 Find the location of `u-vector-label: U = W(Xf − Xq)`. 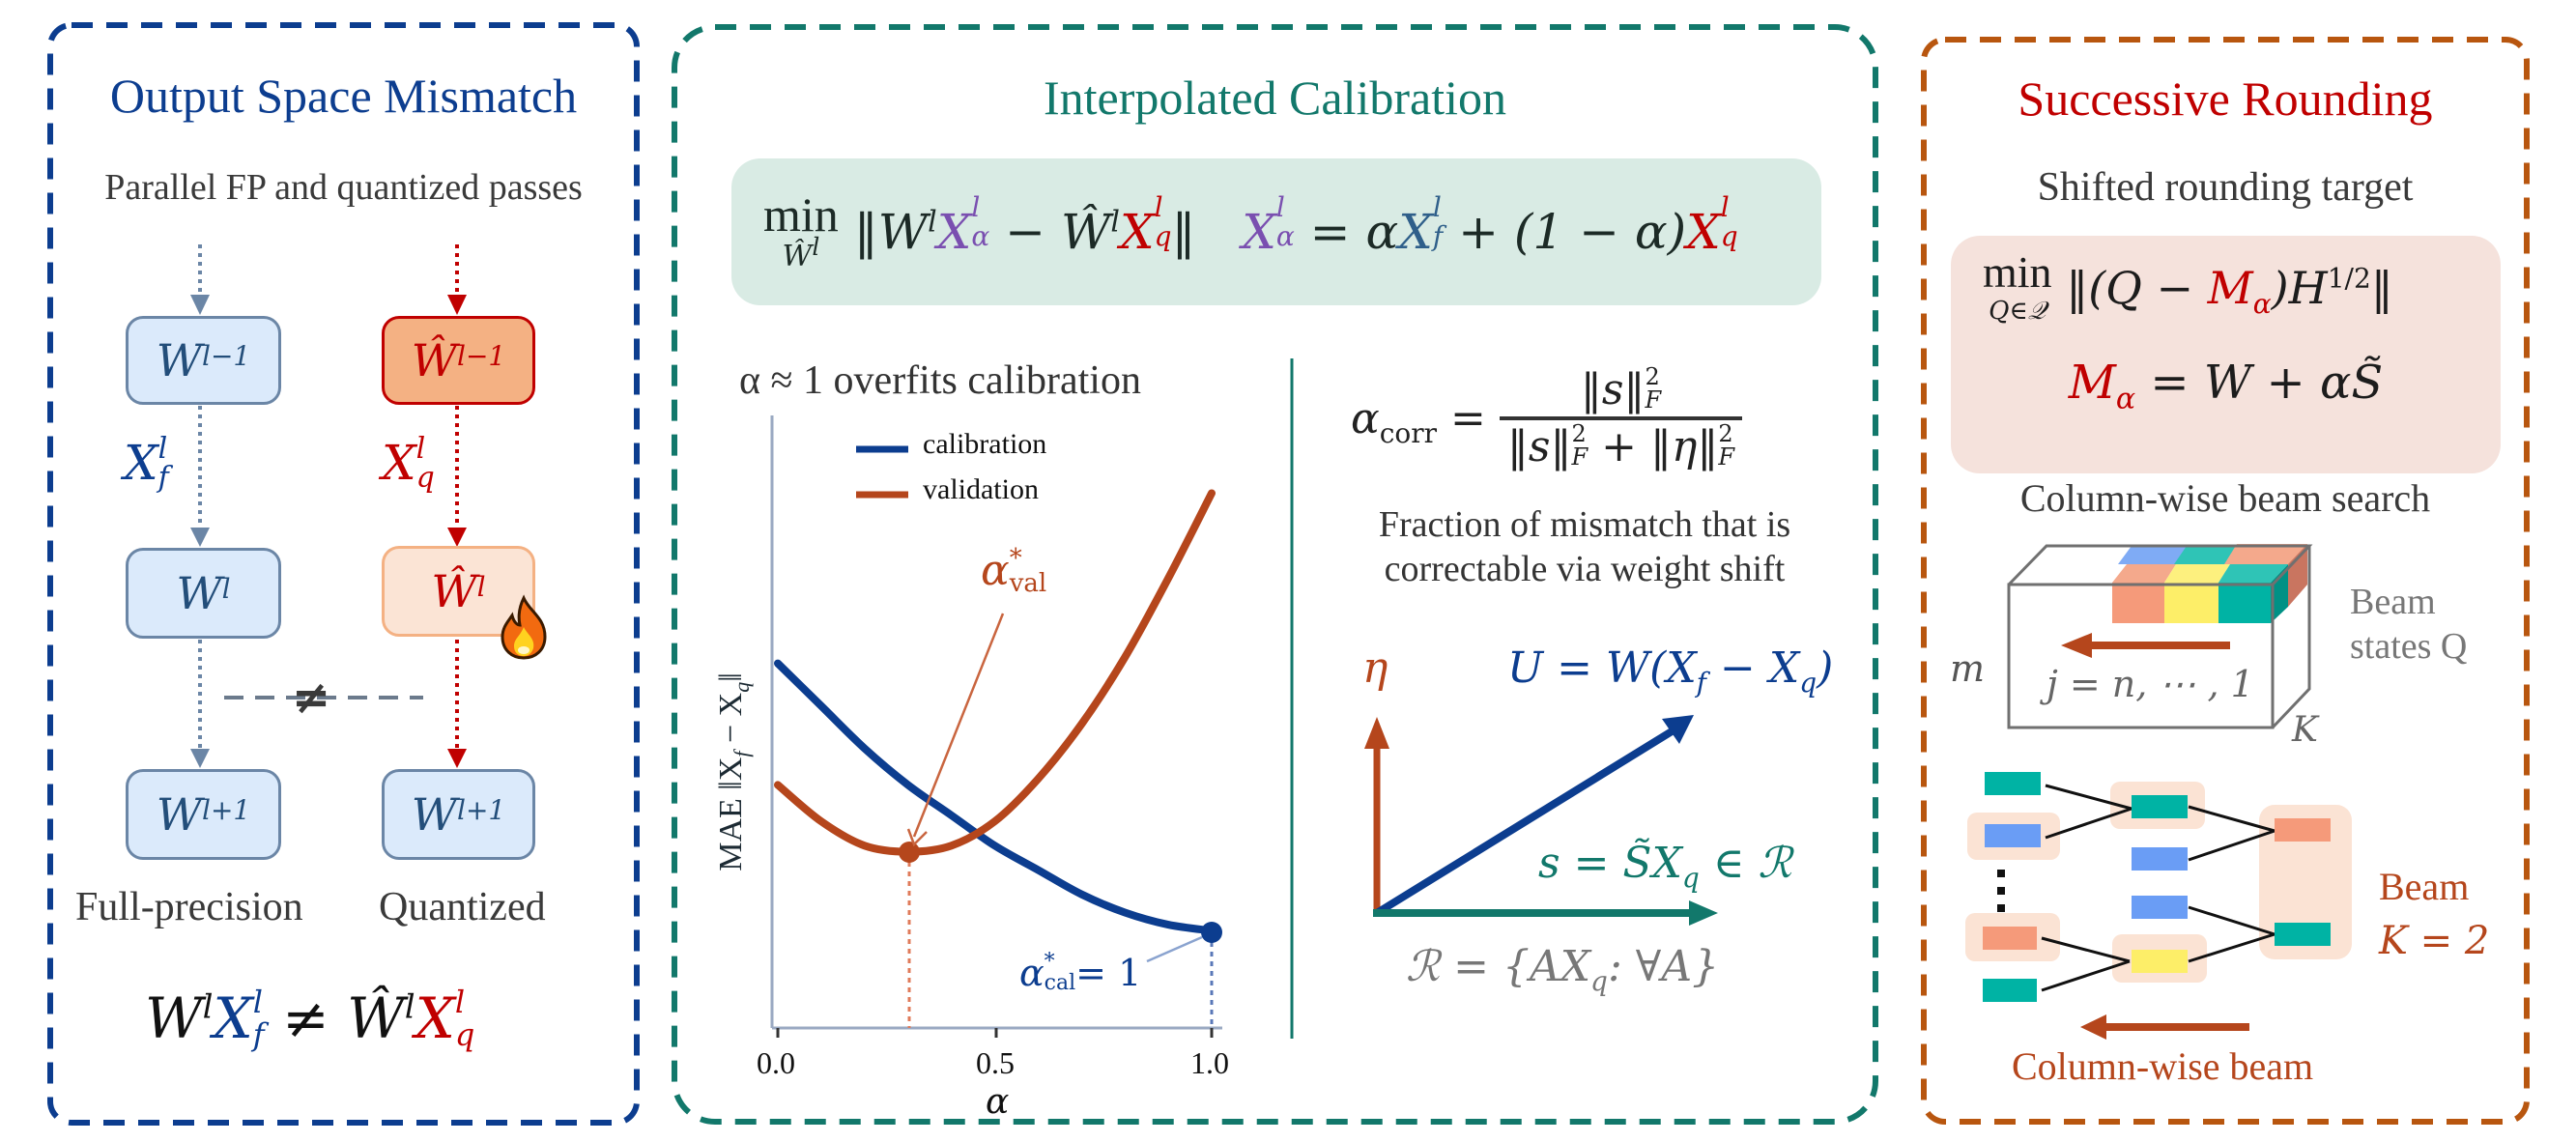

u-vector-label: U = W(Xf − Xq) is located at coordinates (1671, 671).